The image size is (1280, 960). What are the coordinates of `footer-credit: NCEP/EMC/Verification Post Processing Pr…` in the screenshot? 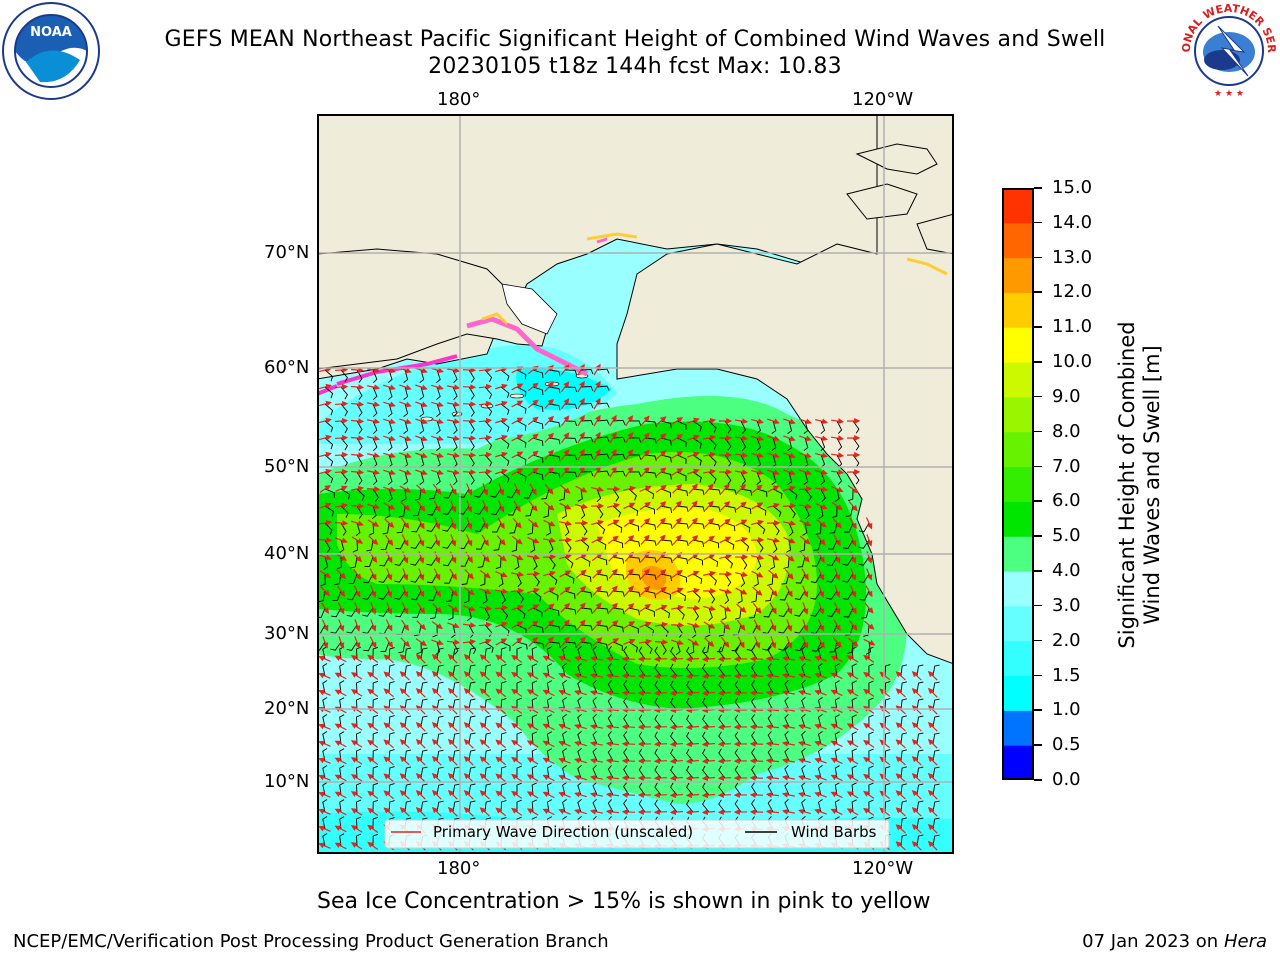 It's located at (311, 941).